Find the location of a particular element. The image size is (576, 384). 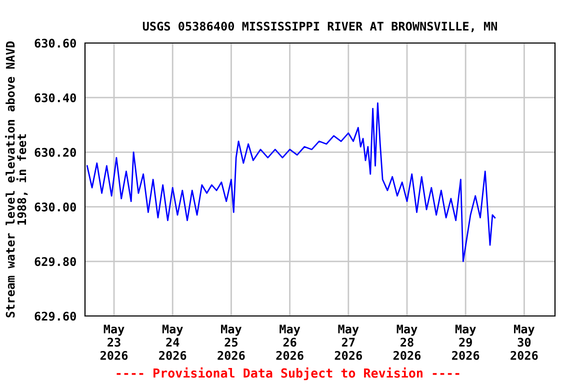

x-tick-label: May 23 2026 is located at coordinates (114, 342).